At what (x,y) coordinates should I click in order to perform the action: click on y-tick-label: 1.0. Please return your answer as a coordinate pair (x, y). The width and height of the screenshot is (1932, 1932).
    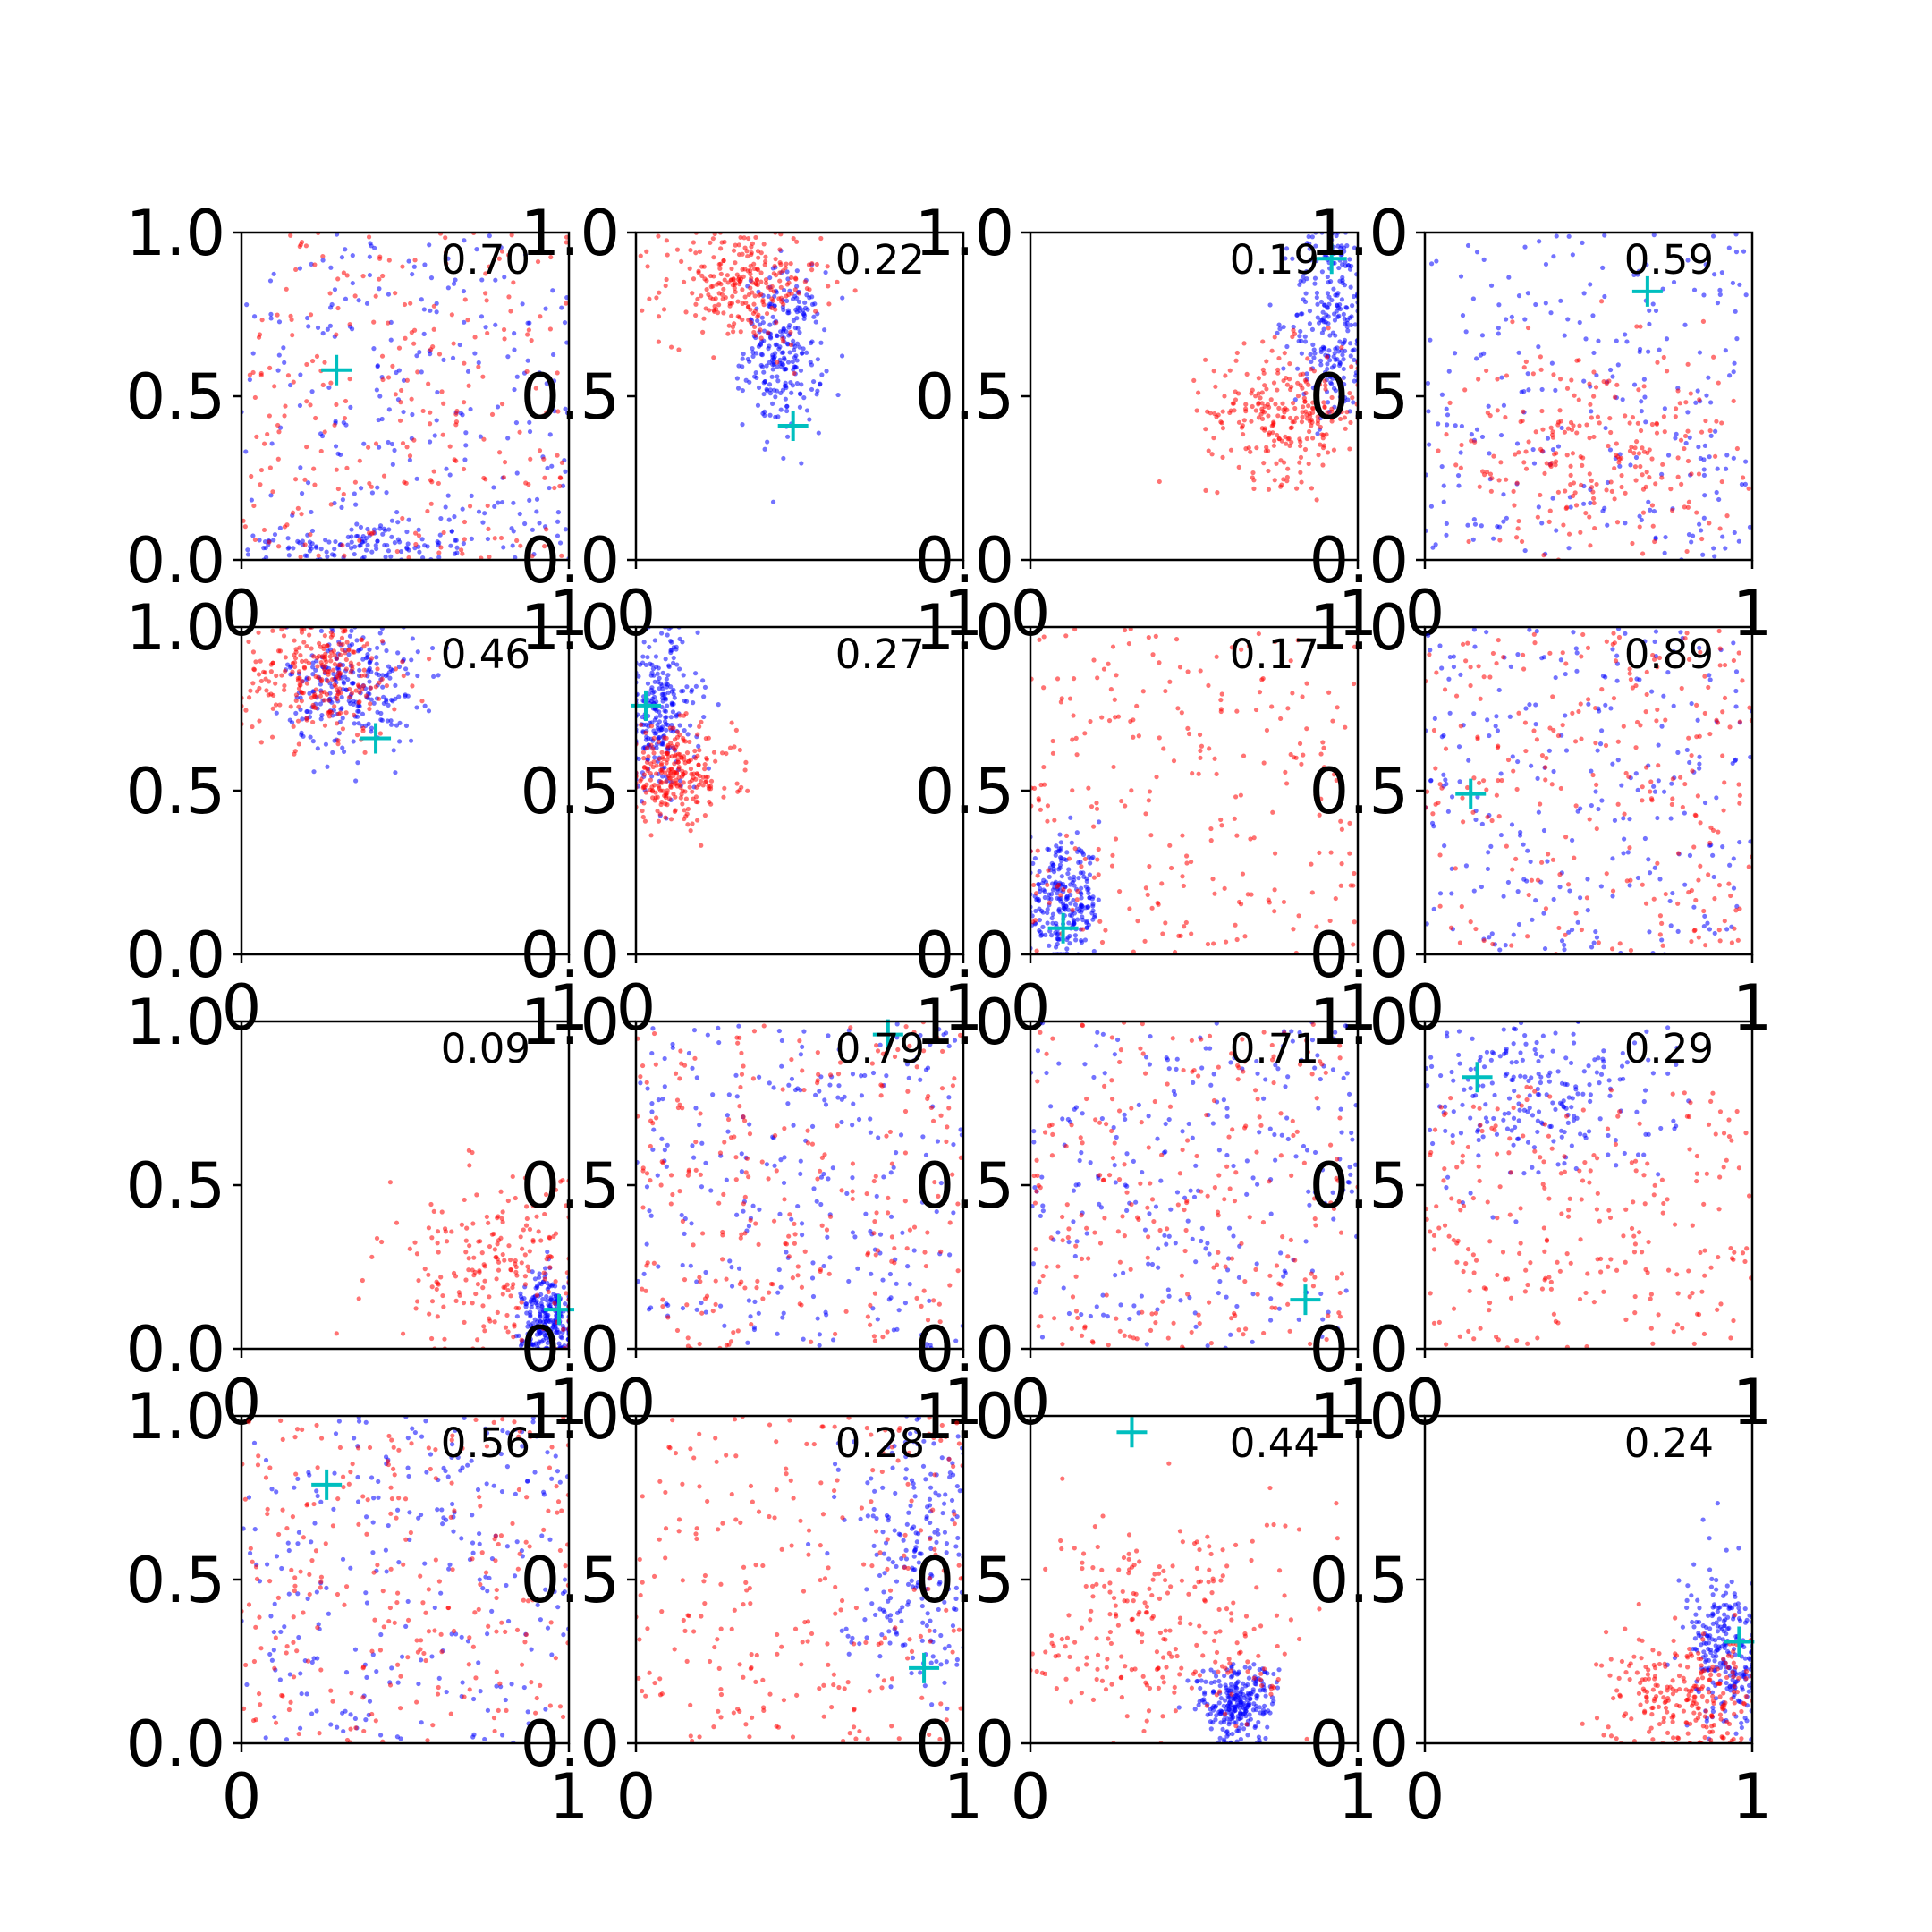
    Looking at the image, I should click on (964, 628).